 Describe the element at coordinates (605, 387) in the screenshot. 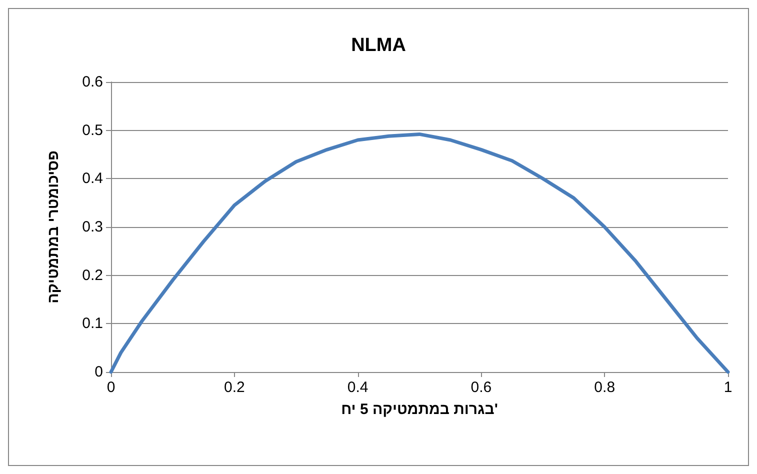

I see `x-tick-label: 0.8` at that location.